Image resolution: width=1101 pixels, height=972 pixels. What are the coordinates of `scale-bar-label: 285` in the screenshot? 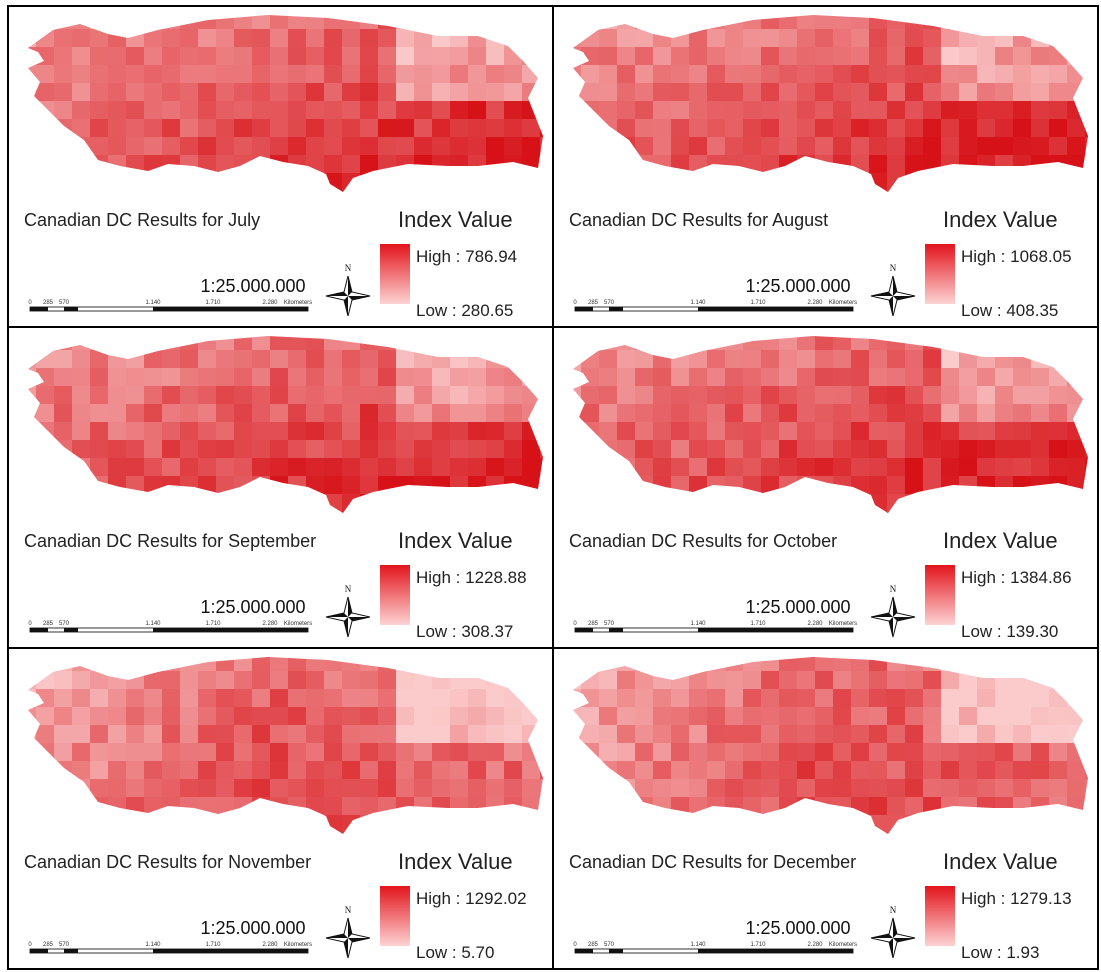 It's located at (48, 945).